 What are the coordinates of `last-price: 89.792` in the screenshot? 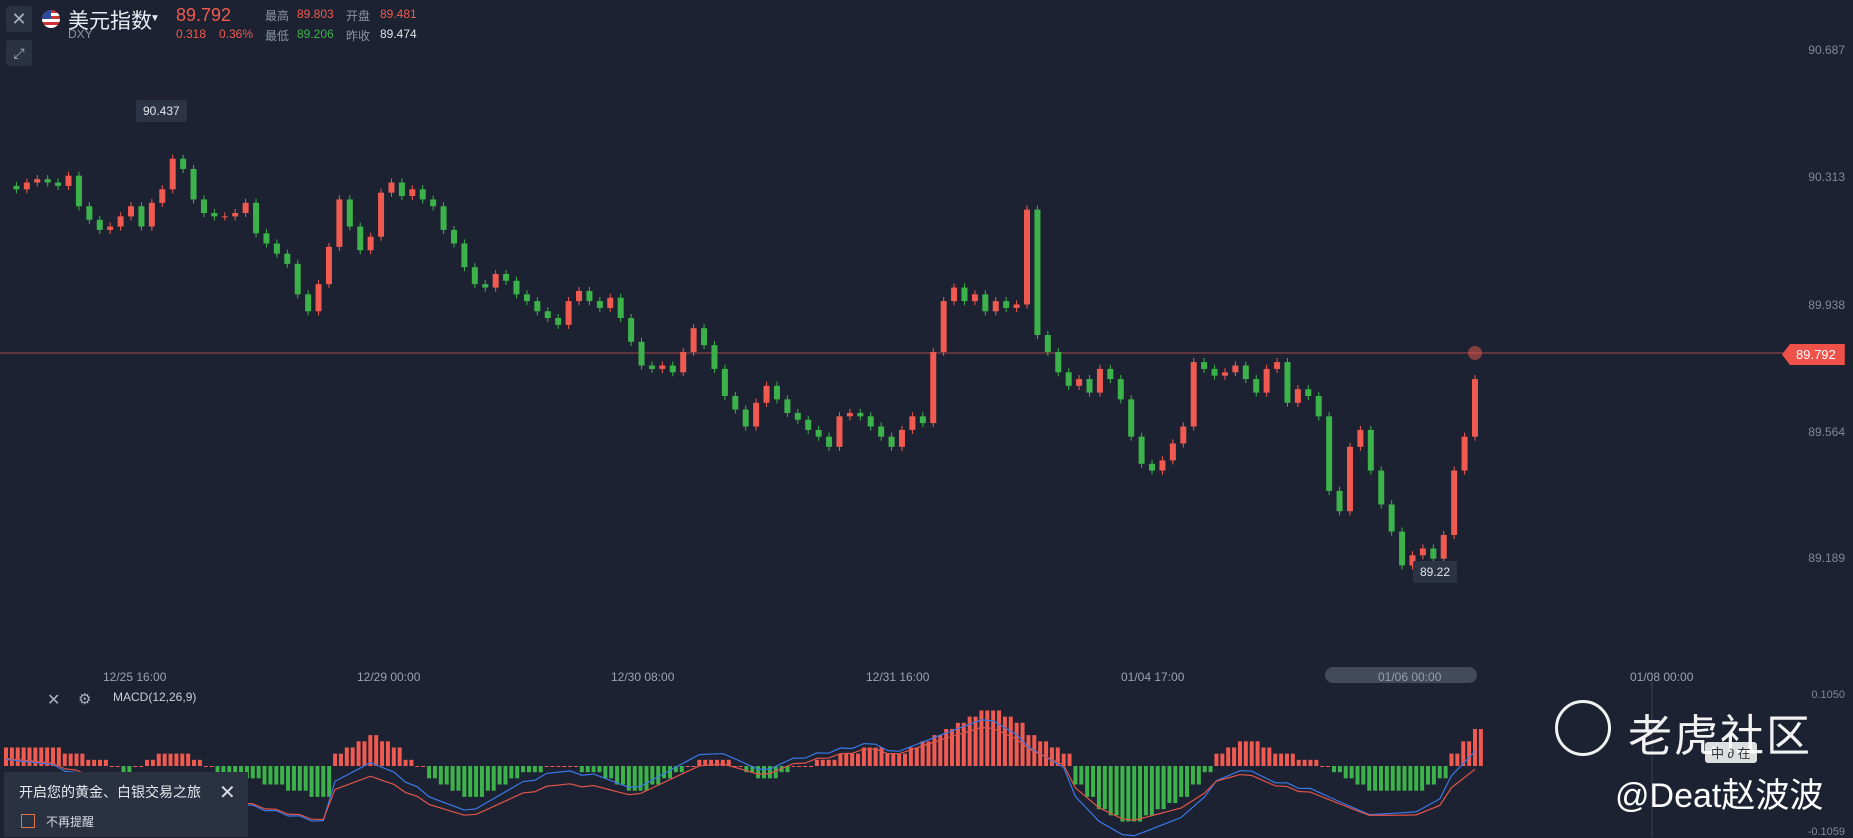 It's located at (204, 15).